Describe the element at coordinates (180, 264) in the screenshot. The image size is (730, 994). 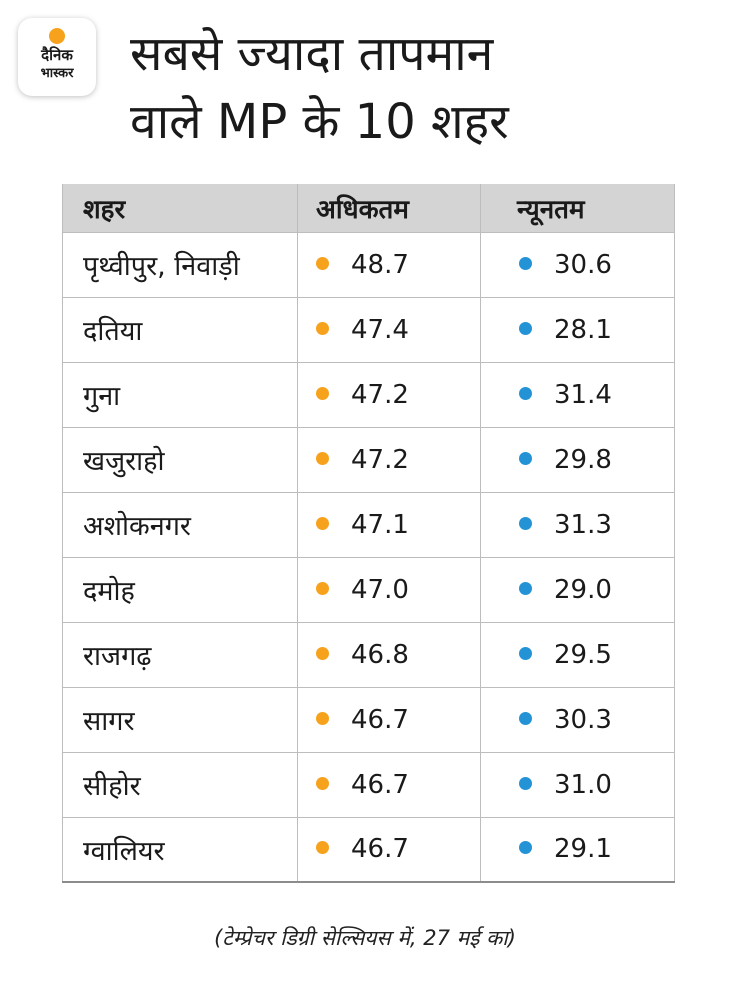
I see `city-cell: पृथ्वीपुर, निवाड़ी` at that location.